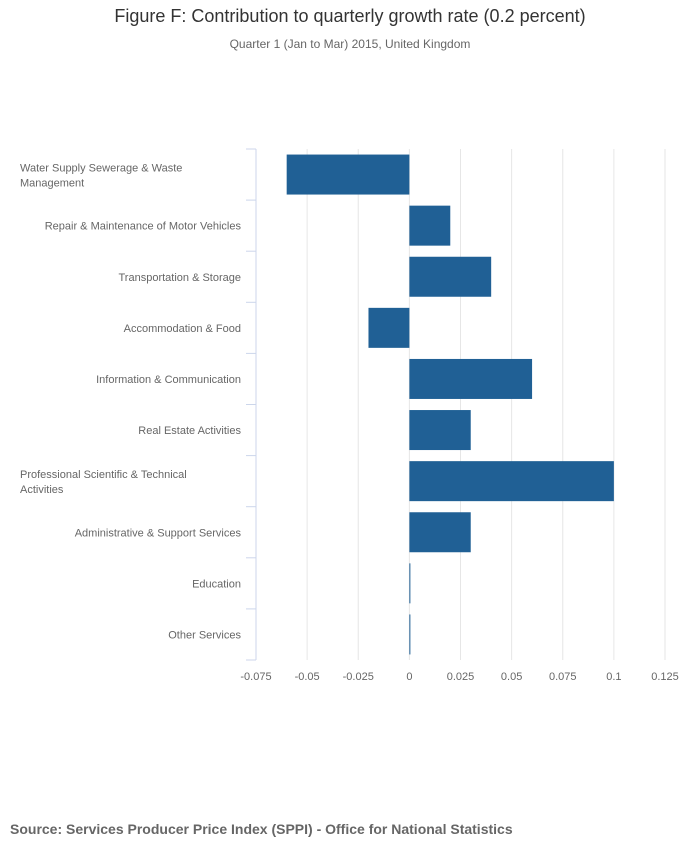  I want to click on x-tick-label: 0, so click(409, 677).